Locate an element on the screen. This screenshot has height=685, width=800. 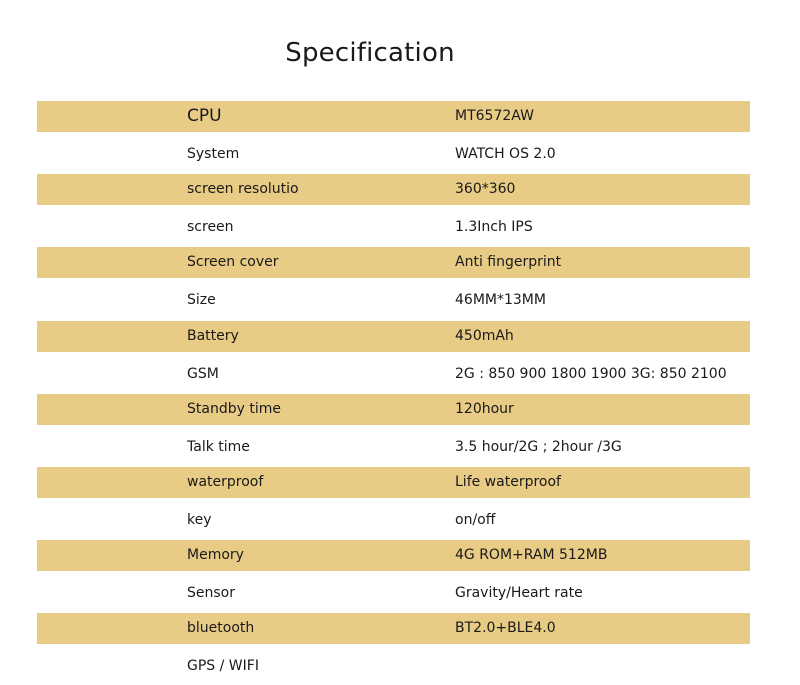
spec-row: Standby time 120hour is located at coordinates (393, 409).